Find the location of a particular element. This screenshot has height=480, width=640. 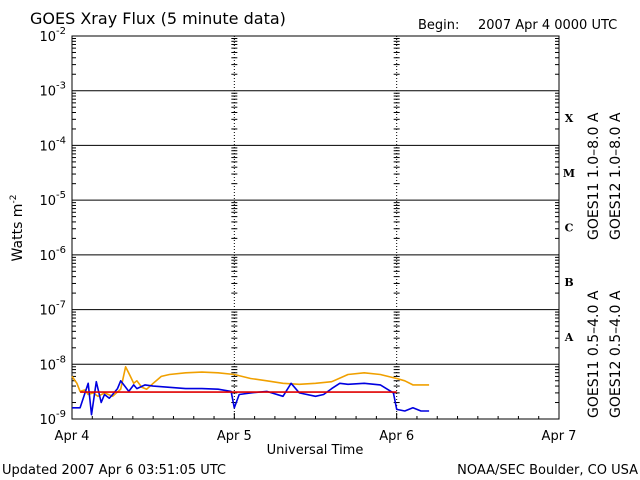

flare-class-C: C is located at coordinates (569, 228).